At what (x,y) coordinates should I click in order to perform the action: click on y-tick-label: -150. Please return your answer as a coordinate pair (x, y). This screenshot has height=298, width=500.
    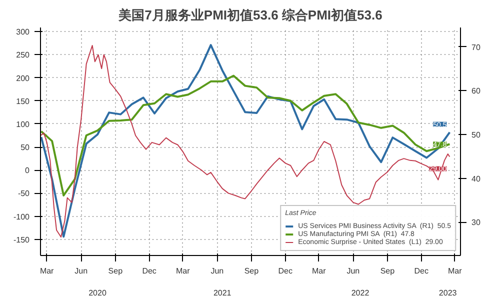
    Looking at the image, I should click on (21, 239).